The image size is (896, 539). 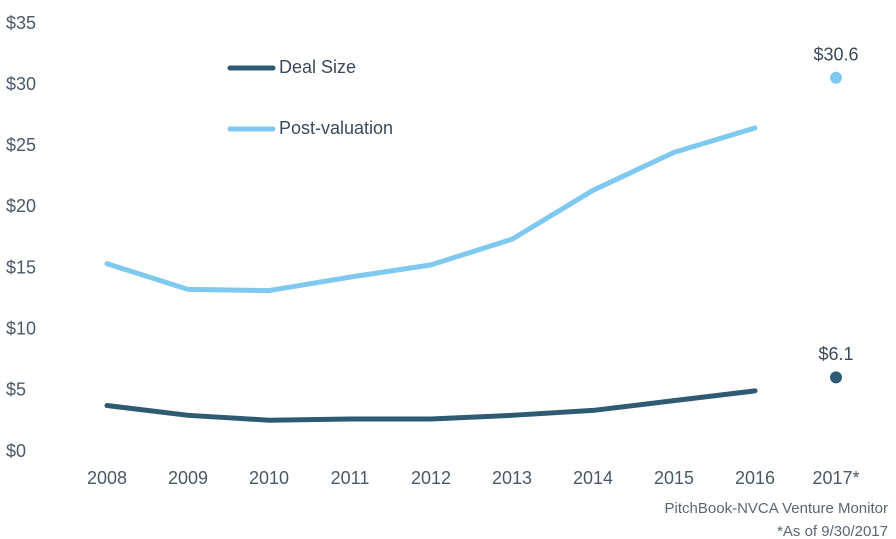 What do you see at coordinates (674, 478) in the screenshot?
I see `x-tick-label: 2015` at bounding box center [674, 478].